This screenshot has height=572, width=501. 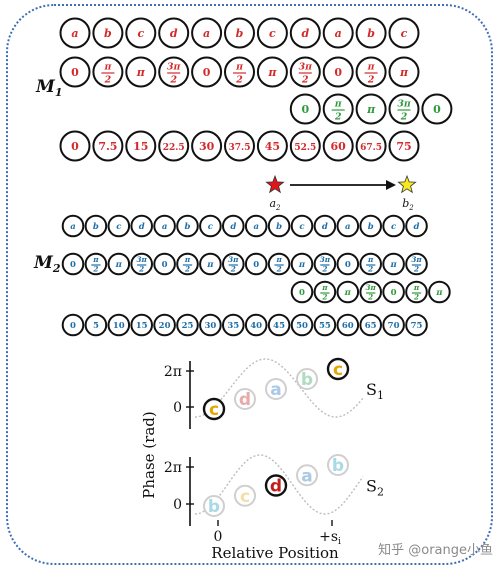 I want to click on point-letter: d, so click(x=245, y=400).